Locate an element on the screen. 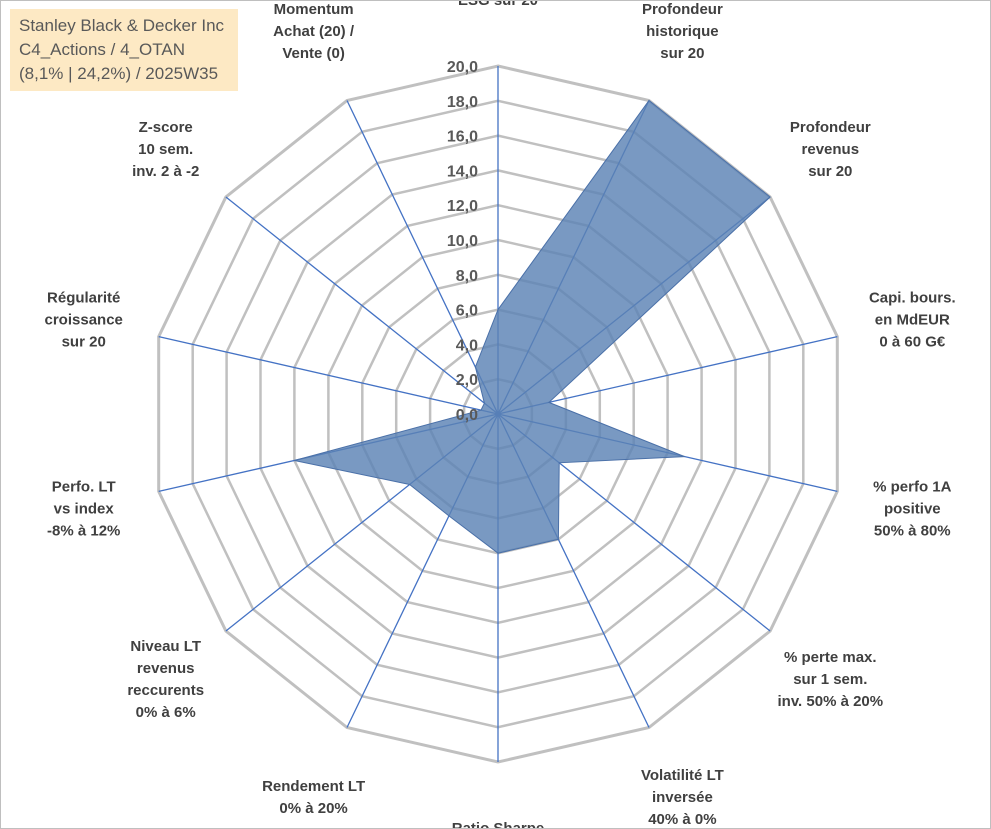 Image resolution: width=991 pixels, height=829 pixels. axis-label-13-line-1: Achat (20) / is located at coordinates (314, 31).